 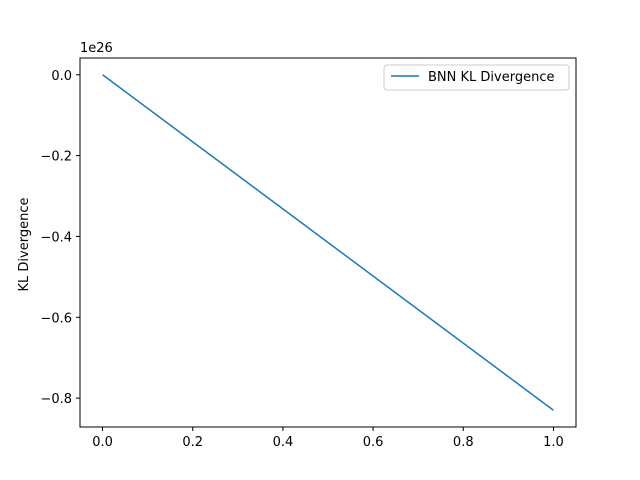 I want to click on legend-label: BNN KL Divergence, so click(x=491, y=77).